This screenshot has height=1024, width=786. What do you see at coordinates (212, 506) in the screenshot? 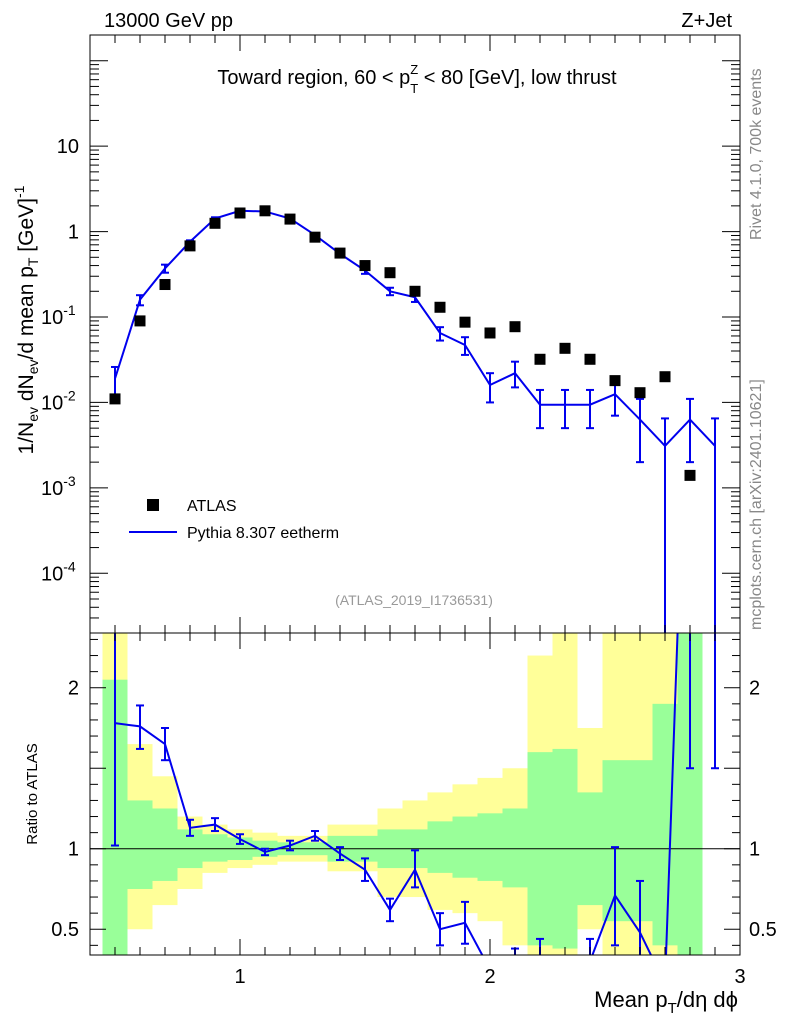
I see `legend-atlas-label: ATLAS` at bounding box center [212, 506].